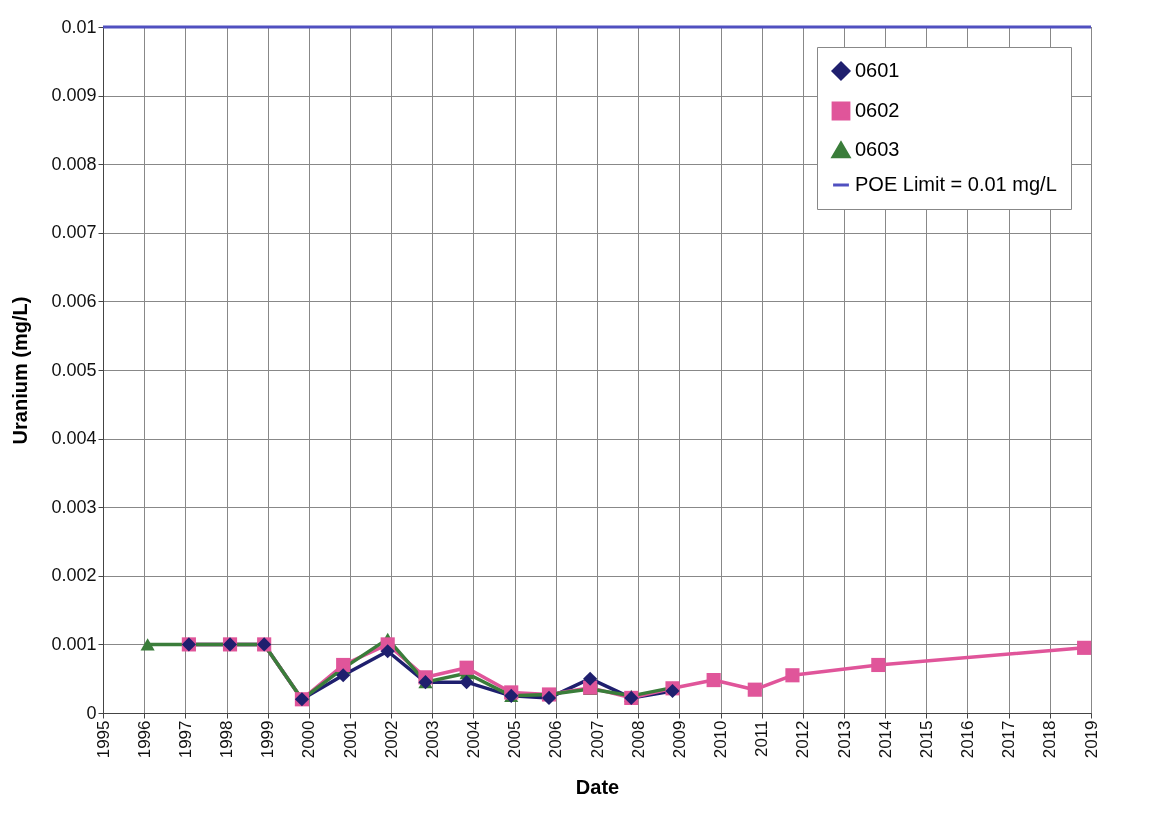  I want to click on x-tick-label: 2007, so click(597, 739).